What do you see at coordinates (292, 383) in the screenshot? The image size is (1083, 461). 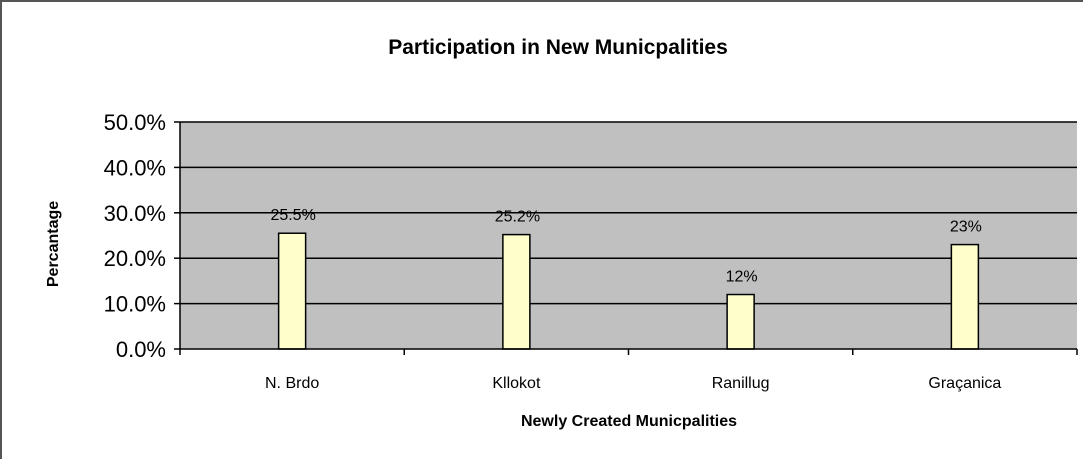 I see `x-tick-label: N. Brdo` at bounding box center [292, 383].